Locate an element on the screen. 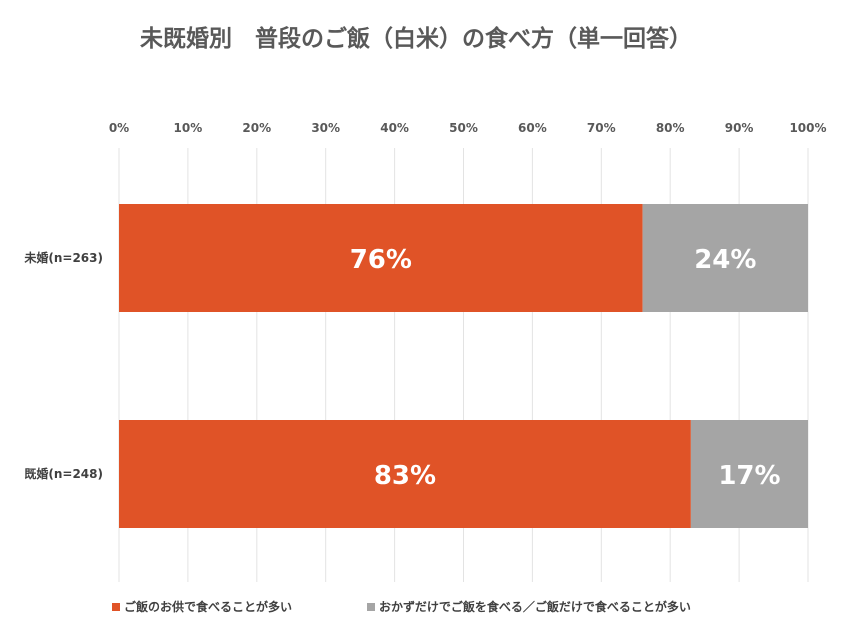  x-axis-ticks: 0% 10% 20% 30% 40% 50% 60% 70% 80% 90% 100% is located at coordinates (468, 128).